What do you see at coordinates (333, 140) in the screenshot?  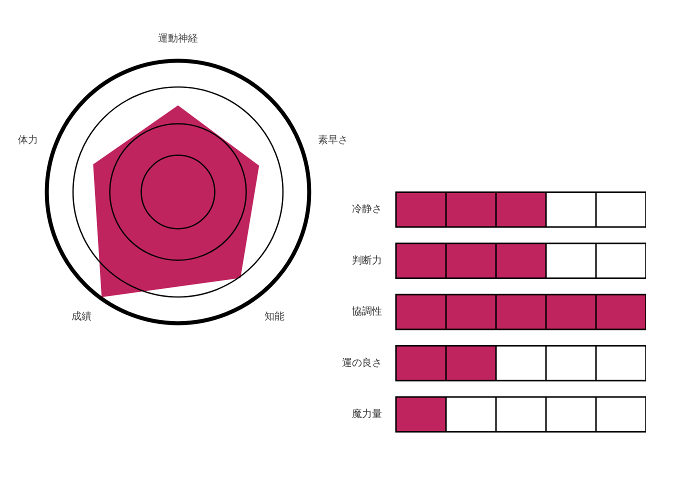 I see `spoke-label: 素早さ` at bounding box center [333, 140].